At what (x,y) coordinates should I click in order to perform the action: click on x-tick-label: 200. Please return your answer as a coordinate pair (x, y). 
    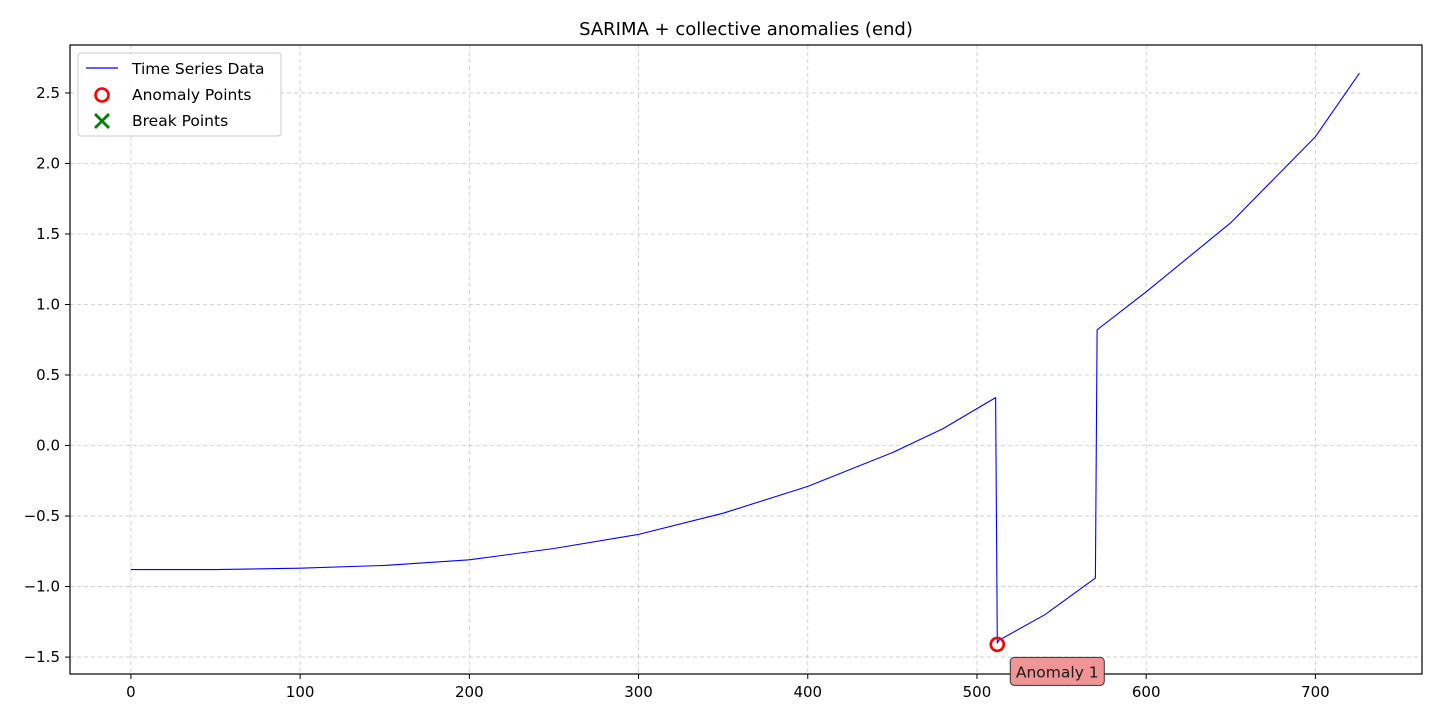
    Looking at the image, I should click on (469, 692).